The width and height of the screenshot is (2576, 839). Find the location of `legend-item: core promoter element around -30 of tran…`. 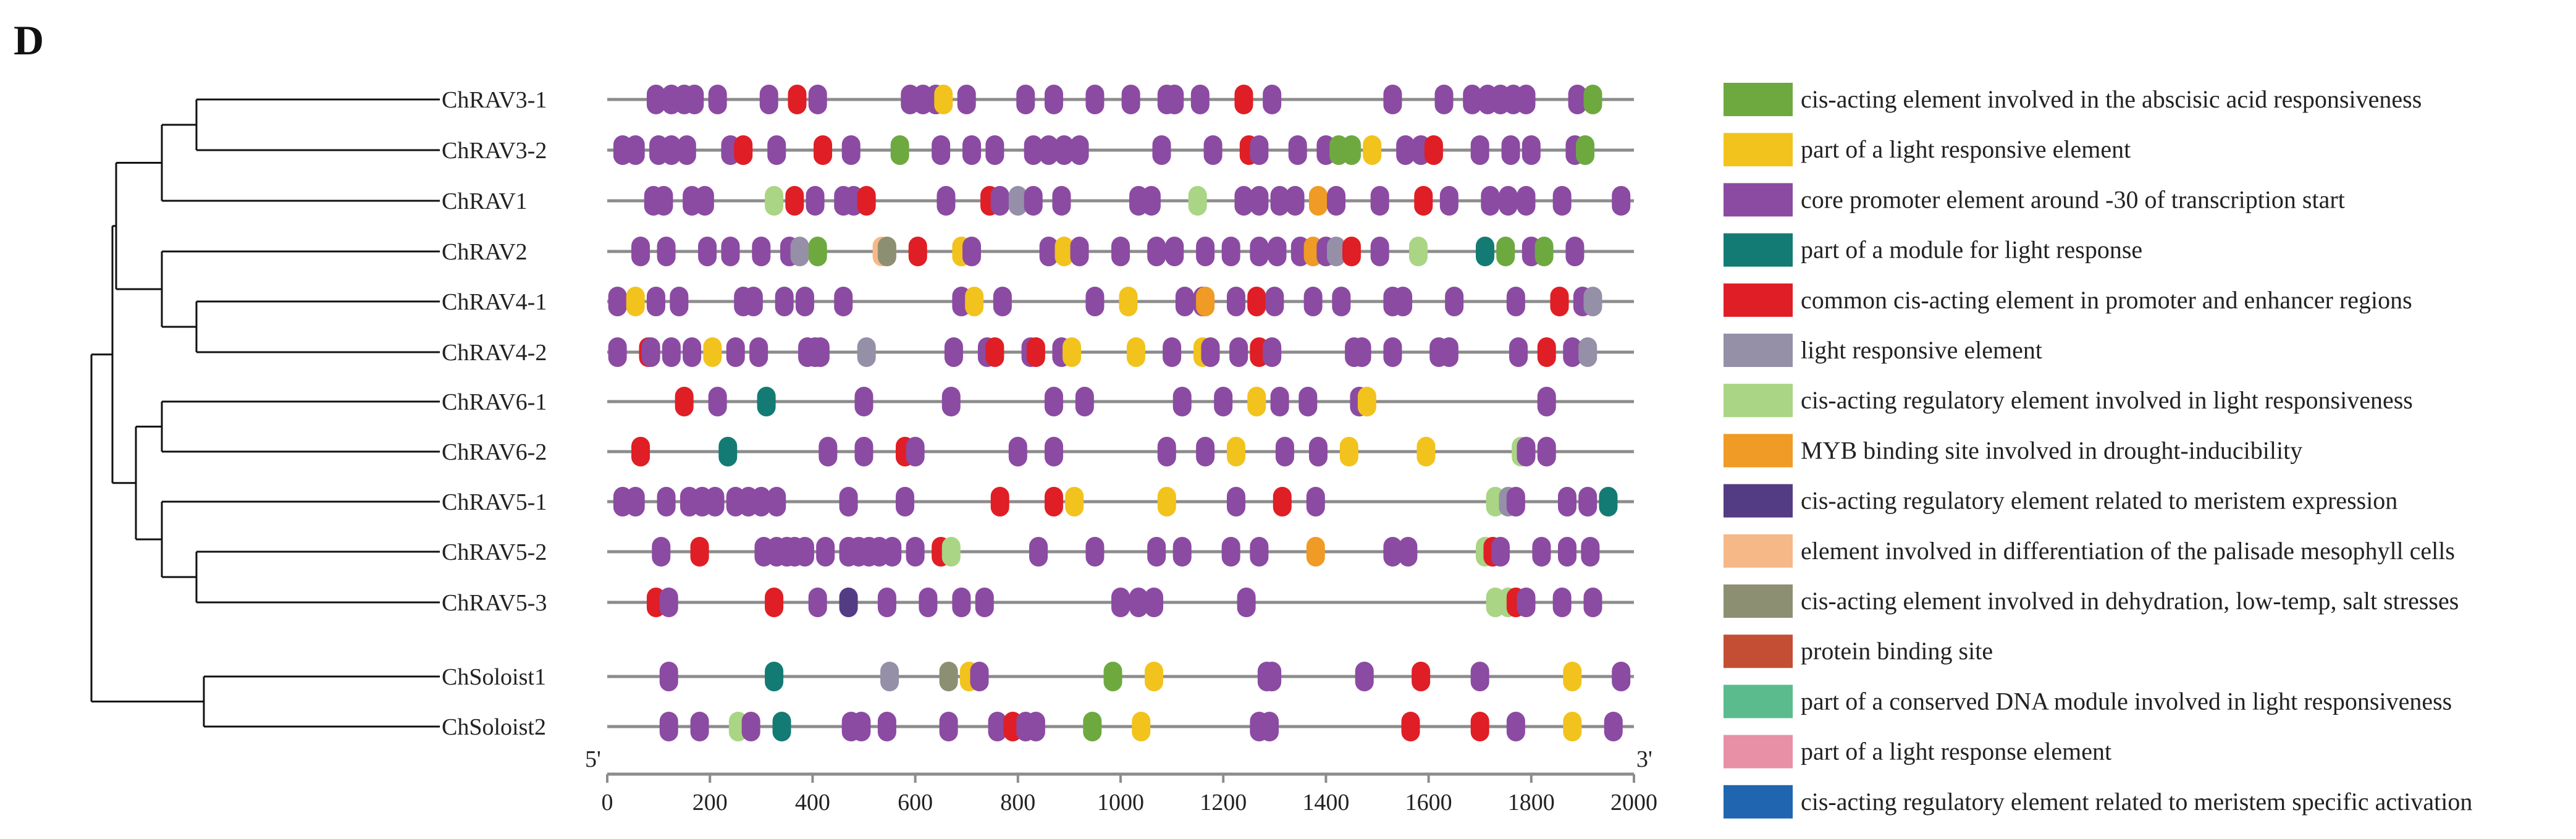

legend-item: core promoter element around -30 of tran… is located at coordinates (2034, 200).